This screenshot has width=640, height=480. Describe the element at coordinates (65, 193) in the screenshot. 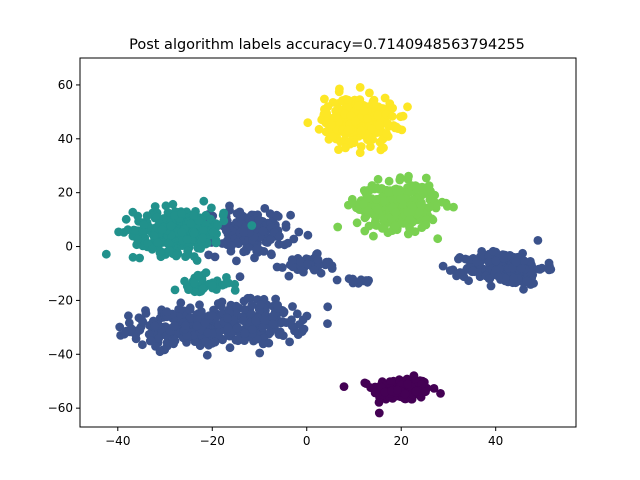

I see `y-tick-label: 20` at that location.